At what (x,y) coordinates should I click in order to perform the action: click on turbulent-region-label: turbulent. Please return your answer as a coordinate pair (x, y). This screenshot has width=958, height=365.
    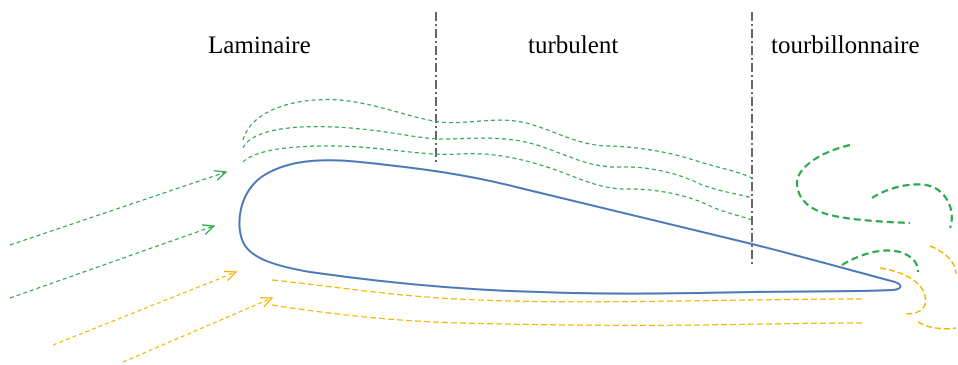
    Looking at the image, I should click on (573, 45).